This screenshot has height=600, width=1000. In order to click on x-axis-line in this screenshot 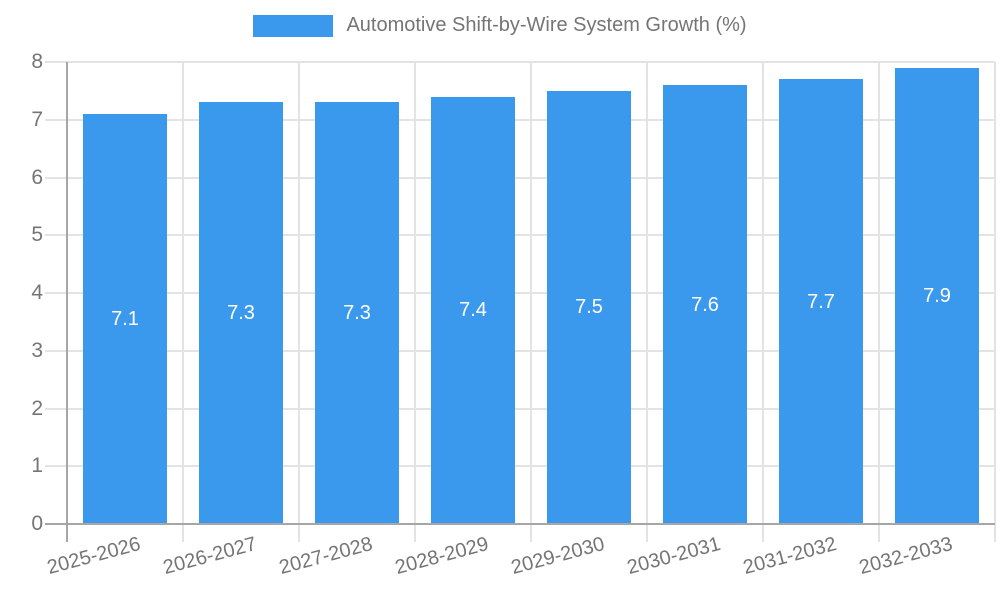, I will do `click(520, 524)`.